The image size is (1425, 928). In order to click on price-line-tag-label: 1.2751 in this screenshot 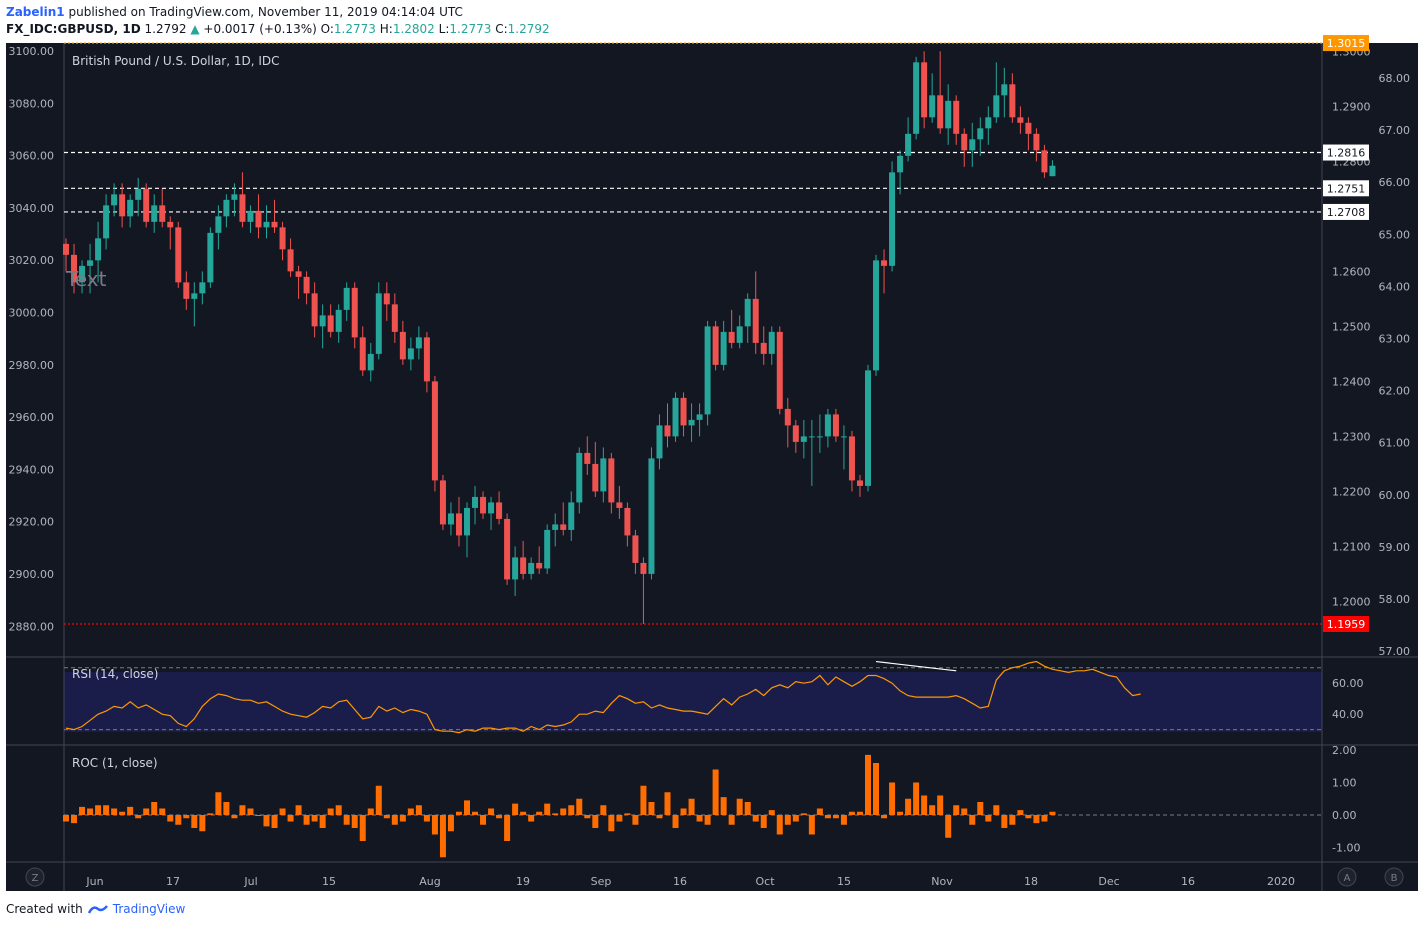, I will do `click(1346, 188)`.